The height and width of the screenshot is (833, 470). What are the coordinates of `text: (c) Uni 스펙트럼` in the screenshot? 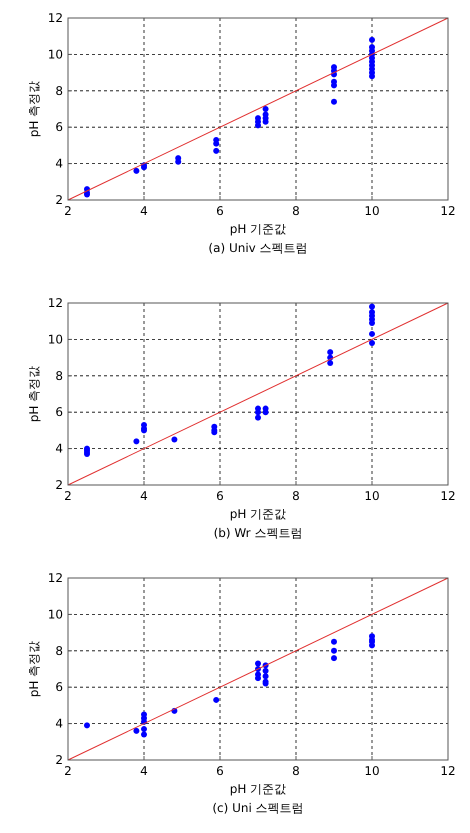 It's located at (258, 808).